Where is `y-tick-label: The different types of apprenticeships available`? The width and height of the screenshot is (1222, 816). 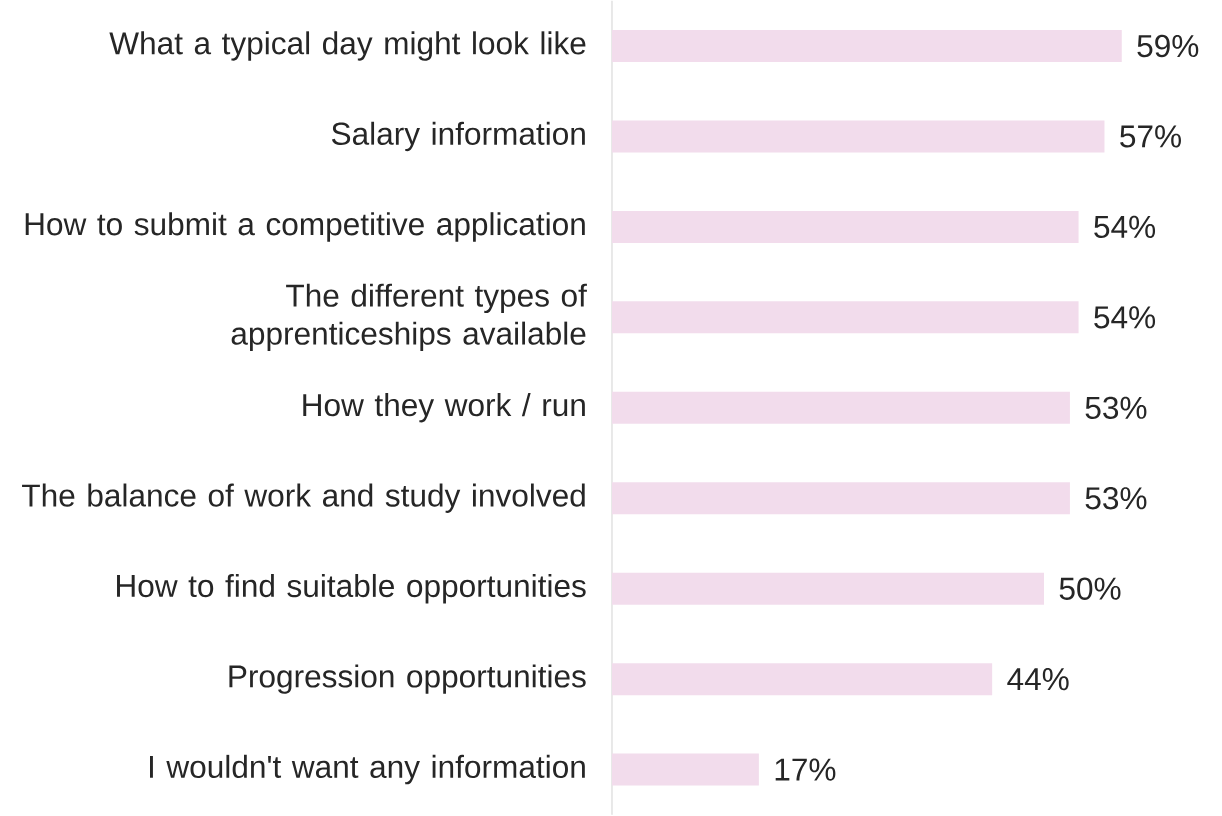
y-tick-label: The different types of apprenticeships available is located at coordinates (409, 317).